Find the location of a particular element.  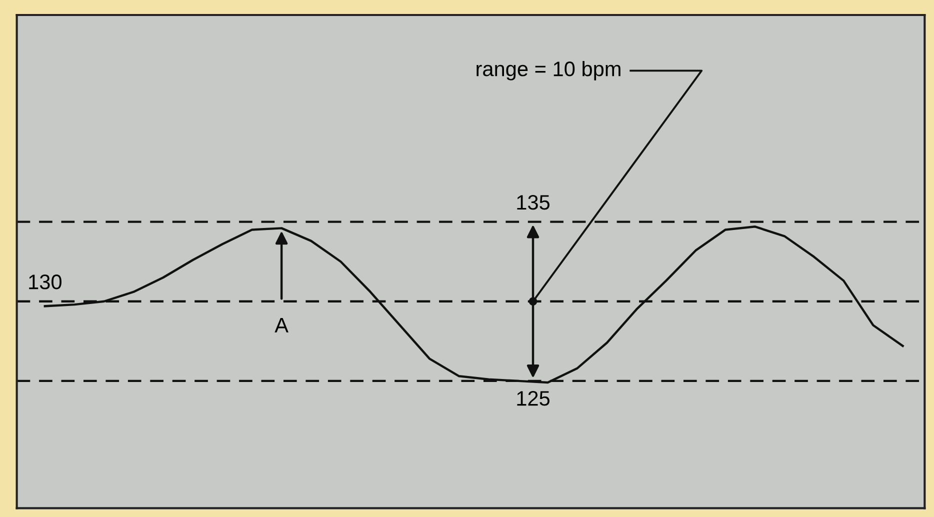

annotation: range = 10 bpm is located at coordinates (548, 70).